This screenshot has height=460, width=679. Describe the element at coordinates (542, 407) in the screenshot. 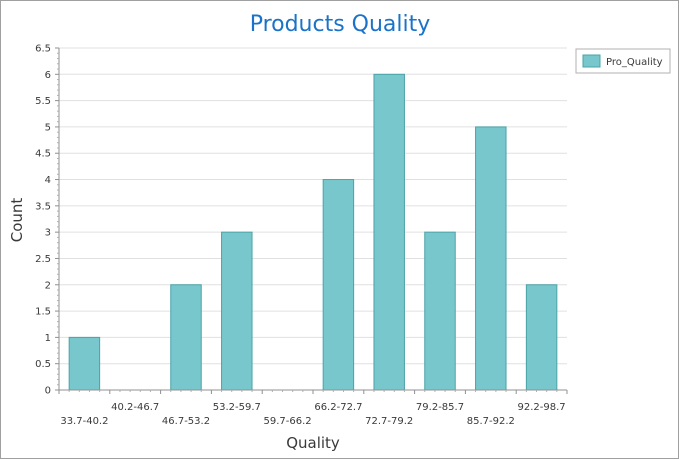

I see `x-tick-label: 92.2-98.7` at that location.